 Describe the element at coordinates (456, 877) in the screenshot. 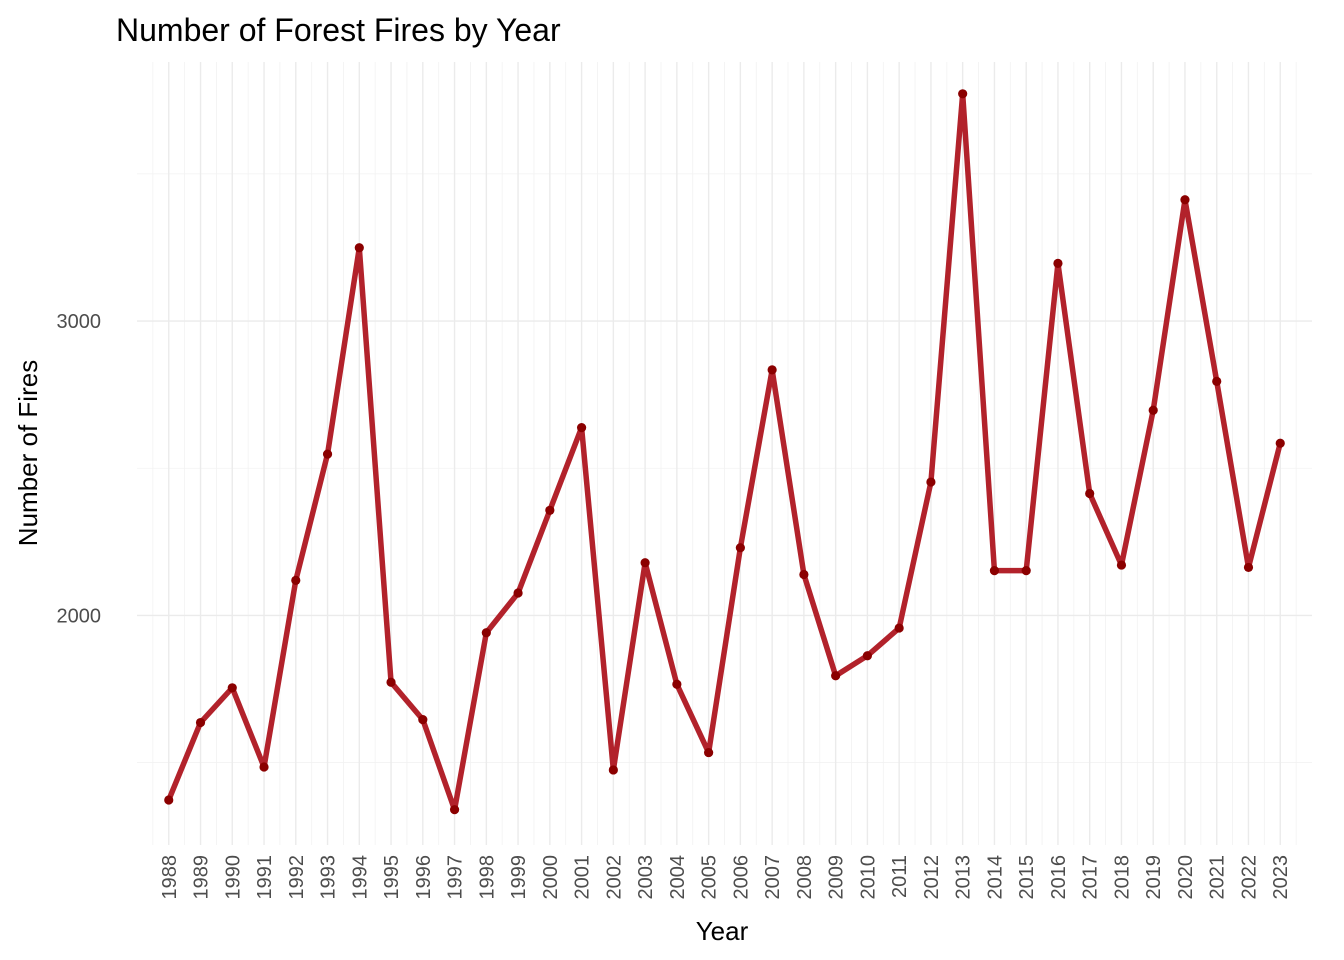

I see `x-tick-label: 1997` at that location.